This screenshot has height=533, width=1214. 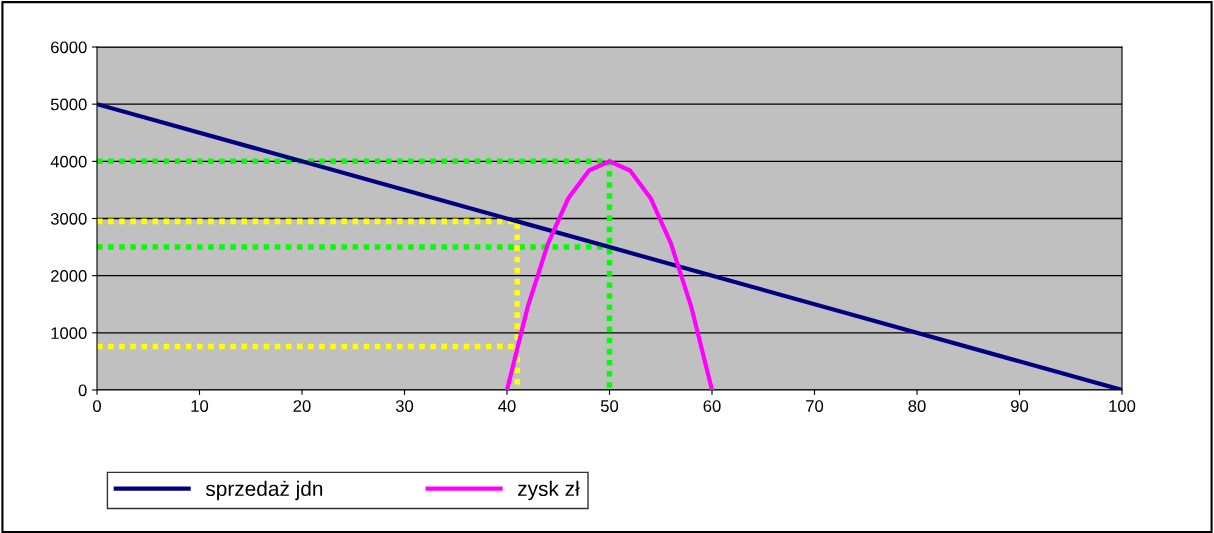 I want to click on x-tick-label: 100, so click(x=1122, y=406).